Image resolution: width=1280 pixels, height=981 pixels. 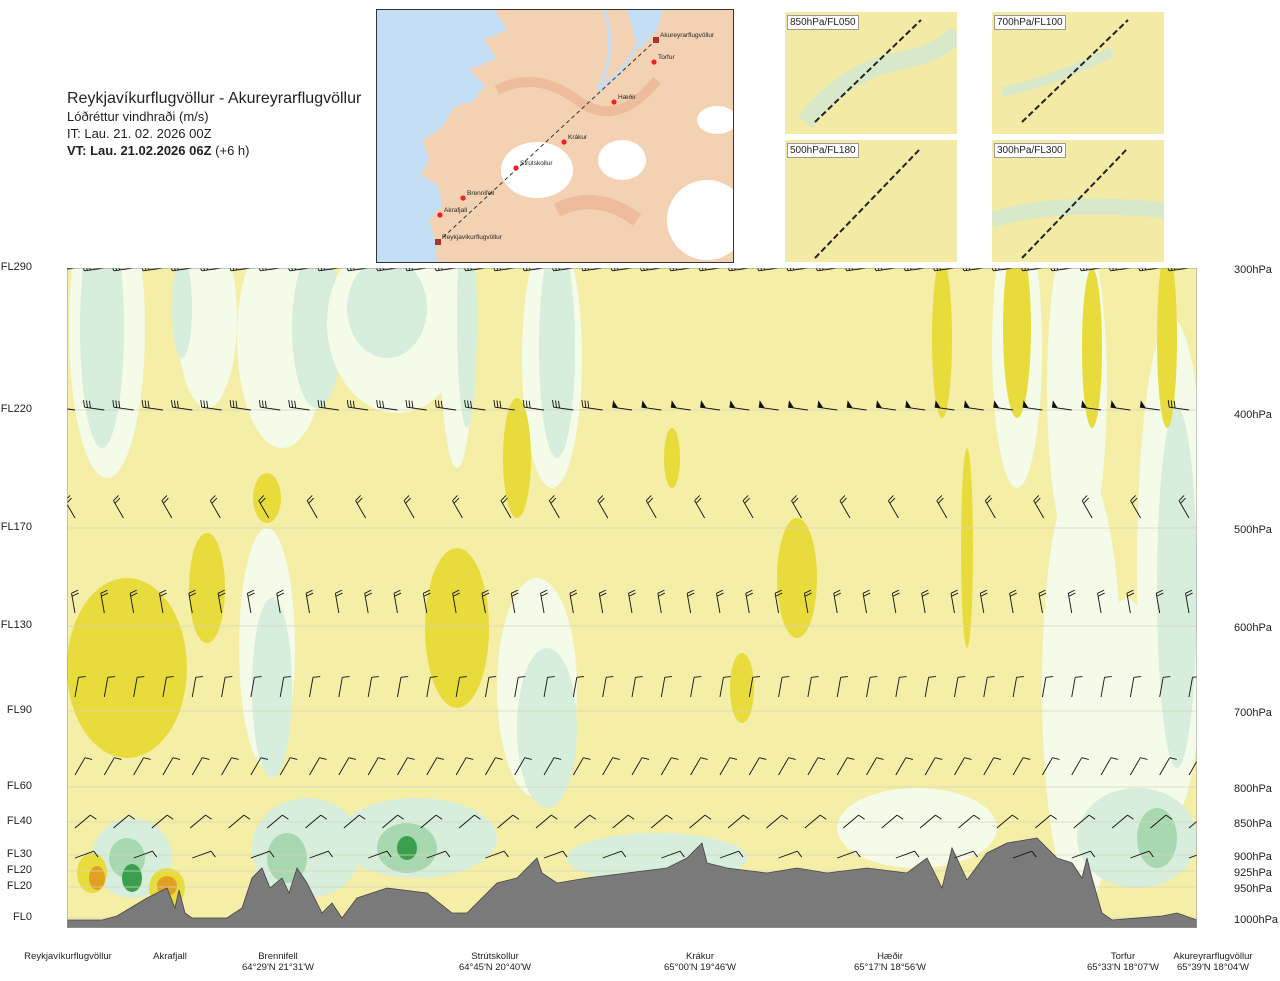 I want to click on pressure-label-right: 400hPa, so click(x=1253, y=415).